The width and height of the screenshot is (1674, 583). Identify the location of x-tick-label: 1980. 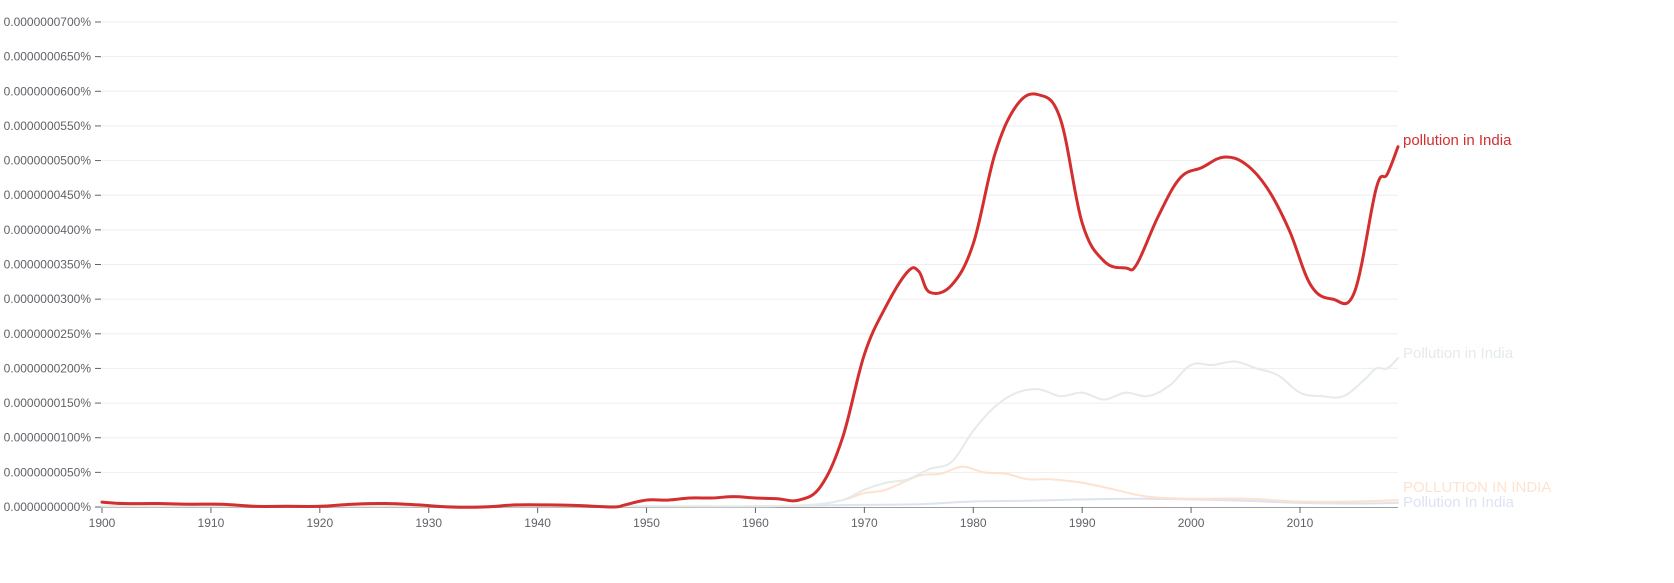
(973, 523).